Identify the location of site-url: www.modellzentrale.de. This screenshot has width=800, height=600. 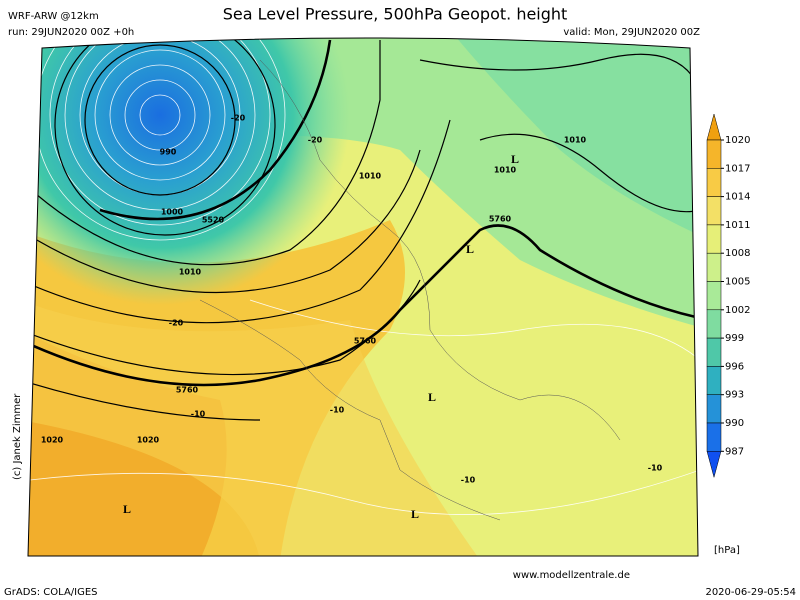
(571, 575).